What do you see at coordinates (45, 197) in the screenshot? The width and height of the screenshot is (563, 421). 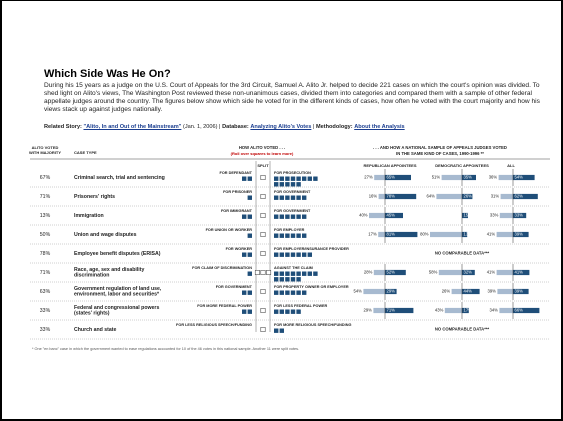 I see `majority-pct: 71%` at bounding box center [45, 197].